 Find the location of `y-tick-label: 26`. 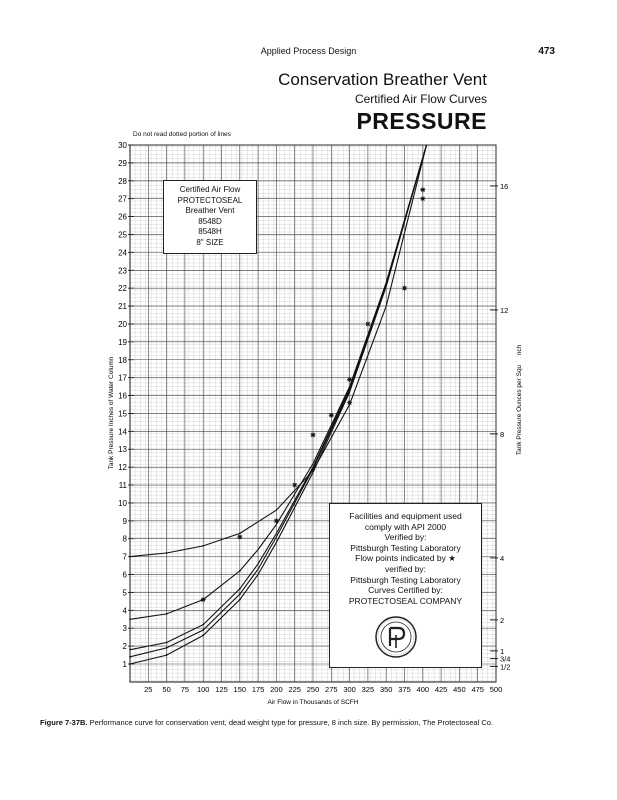

y-tick-label: 26 is located at coordinates (122, 217).